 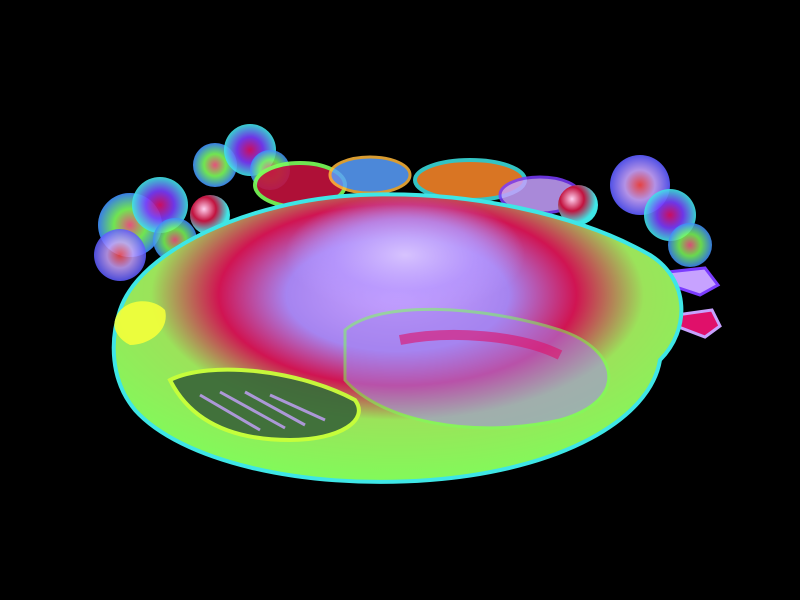 What do you see at coordinates (661, 211) in the screenshot?
I see `broccoli-right` at bounding box center [661, 211].